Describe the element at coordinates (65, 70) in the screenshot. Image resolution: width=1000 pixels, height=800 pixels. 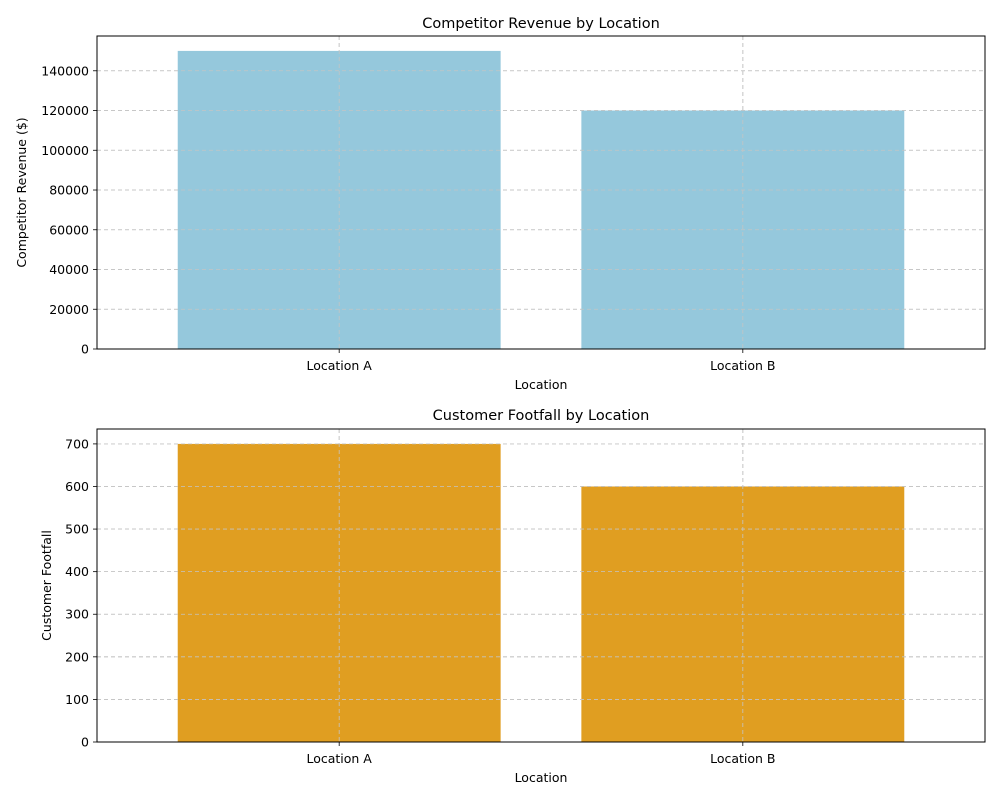
I see `y-tick-label: 140000` at that location.